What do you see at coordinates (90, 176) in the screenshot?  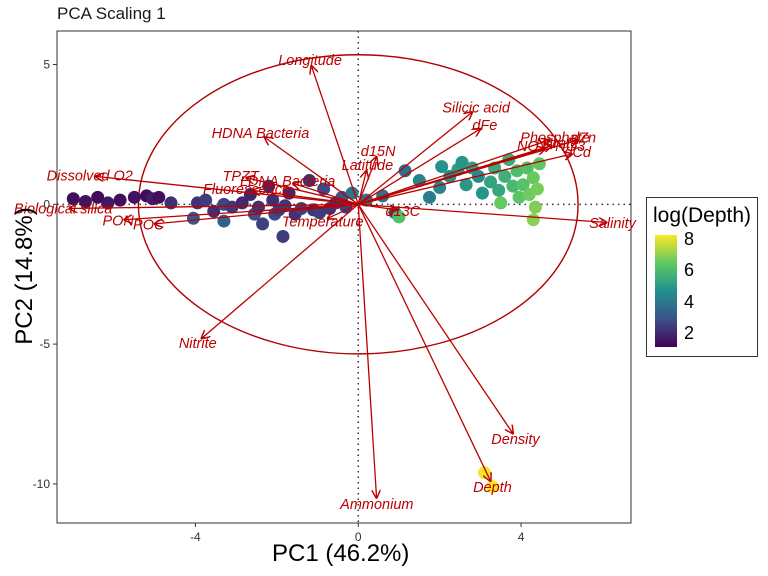 I see `loading-label: Dissolved O2` at bounding box center [90, 176].